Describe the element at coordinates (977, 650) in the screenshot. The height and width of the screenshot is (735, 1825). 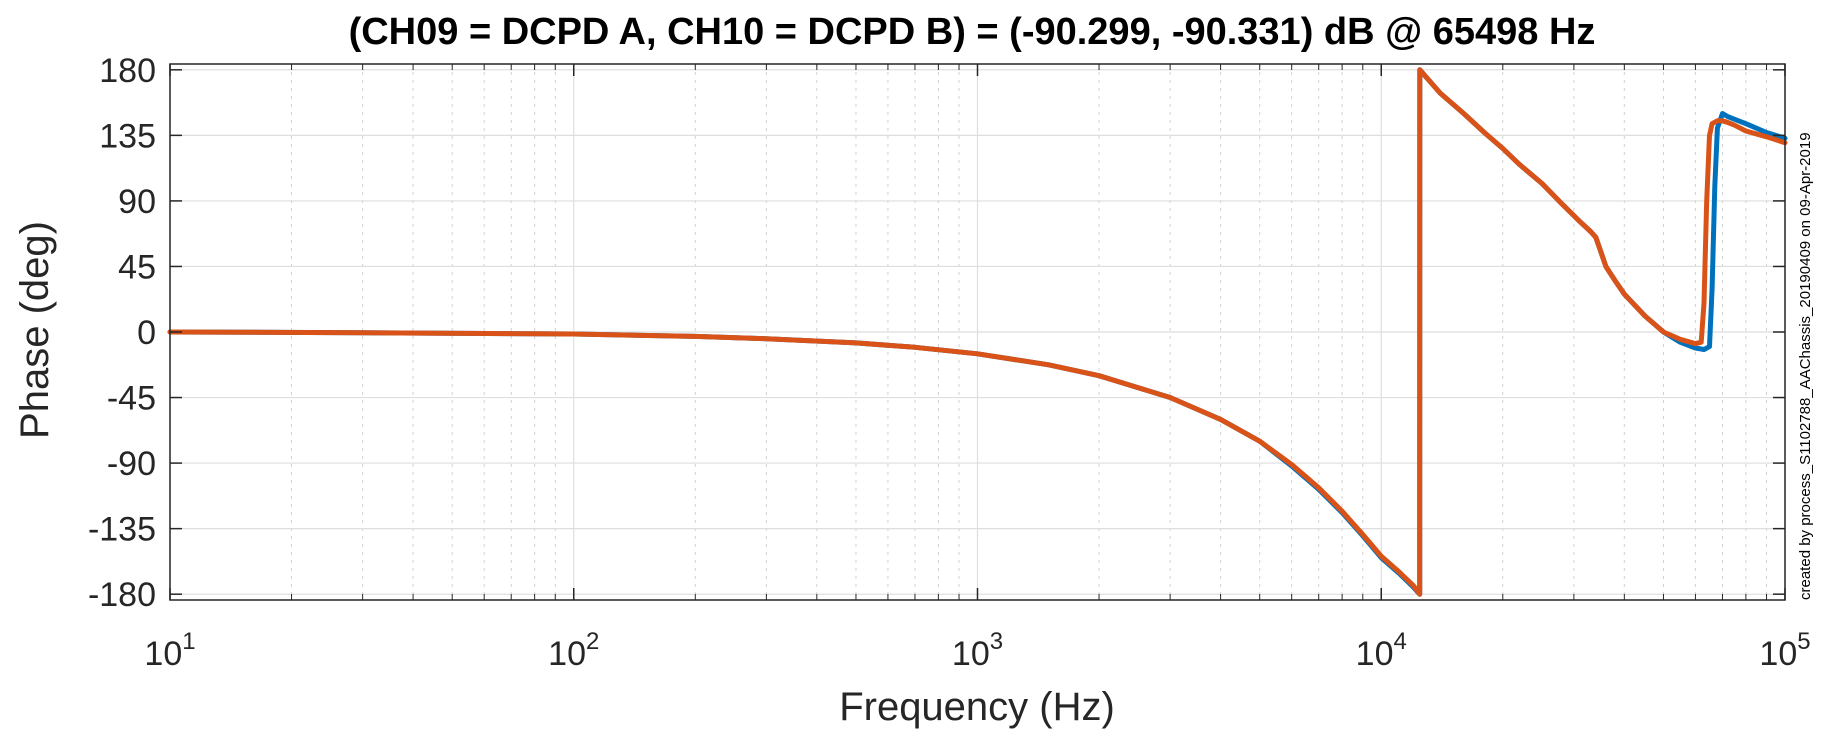
I see `x-tick-label: 10³` at that location.